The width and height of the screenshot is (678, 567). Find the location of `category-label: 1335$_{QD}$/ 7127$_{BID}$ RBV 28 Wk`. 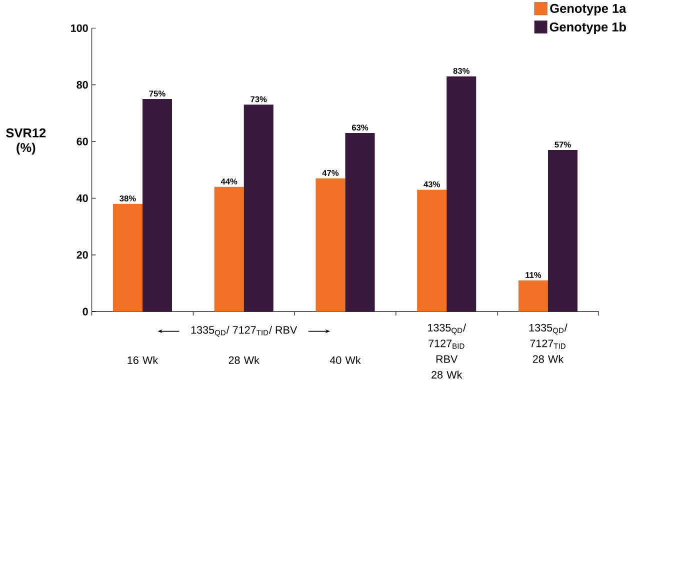

category-label: 1335$_{QD}$/ 7127$_{BID}$ RBV 28 Wk is located at coordinates (447, 351).